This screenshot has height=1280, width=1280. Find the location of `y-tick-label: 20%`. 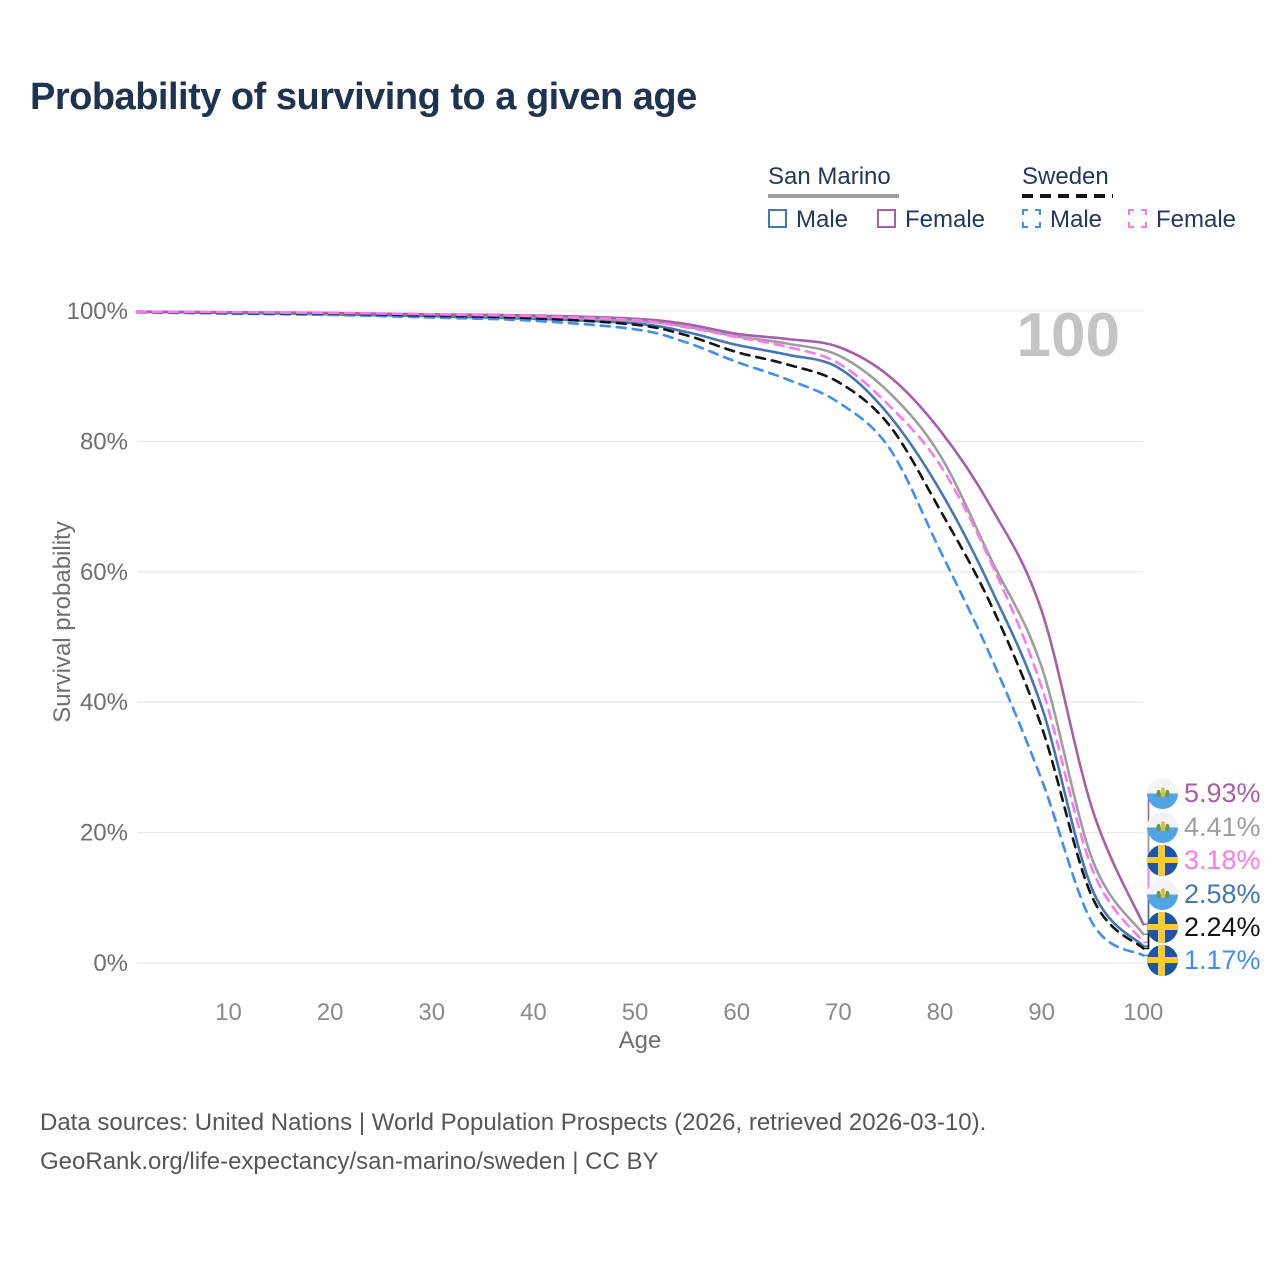

y-tick-label: 20% is located at coordinates (104, 833).